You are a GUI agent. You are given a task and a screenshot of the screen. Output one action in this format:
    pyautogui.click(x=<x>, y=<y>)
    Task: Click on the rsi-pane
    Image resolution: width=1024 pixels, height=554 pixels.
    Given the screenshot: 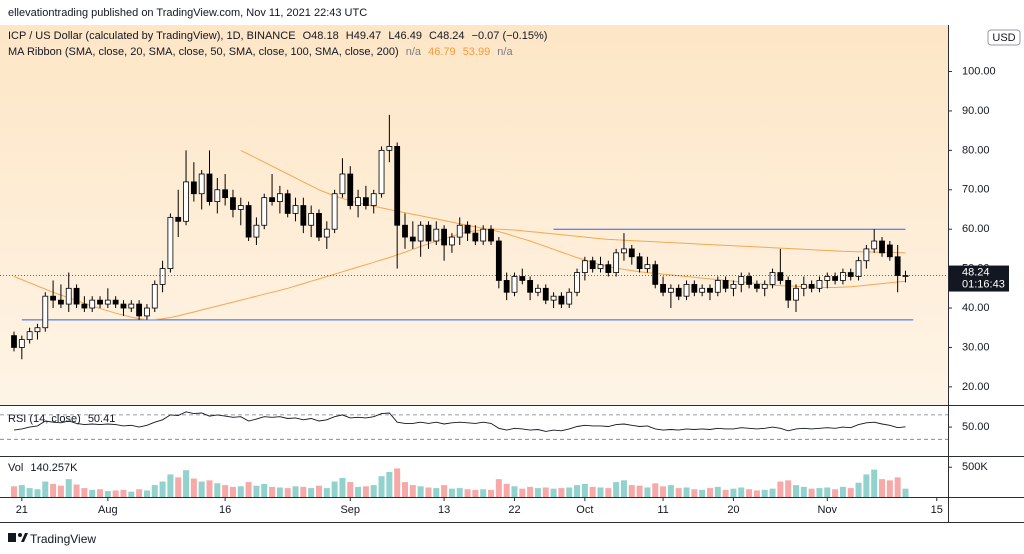 What is the action you would take?
    pyautogui.click(x=474, y=431)
    